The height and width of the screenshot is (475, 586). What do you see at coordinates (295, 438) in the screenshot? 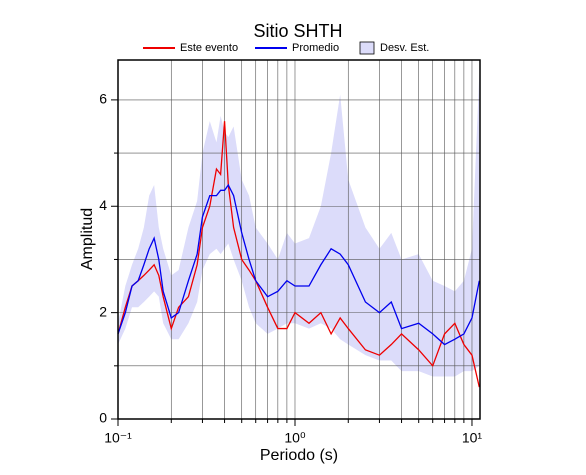
I see `x-tick-label: 10⁰` at bounding box center [295, 438].